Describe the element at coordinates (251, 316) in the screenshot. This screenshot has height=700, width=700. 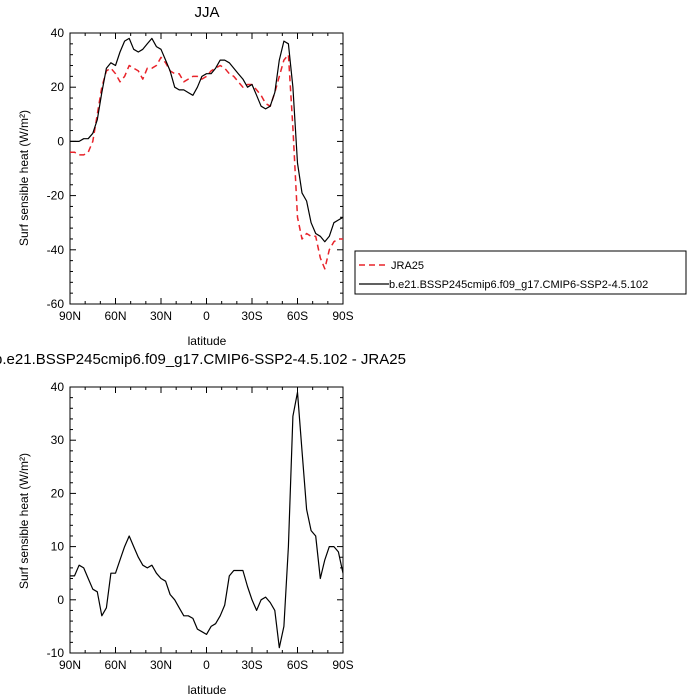
I see `top-x-tick-label: 30S` at that location.